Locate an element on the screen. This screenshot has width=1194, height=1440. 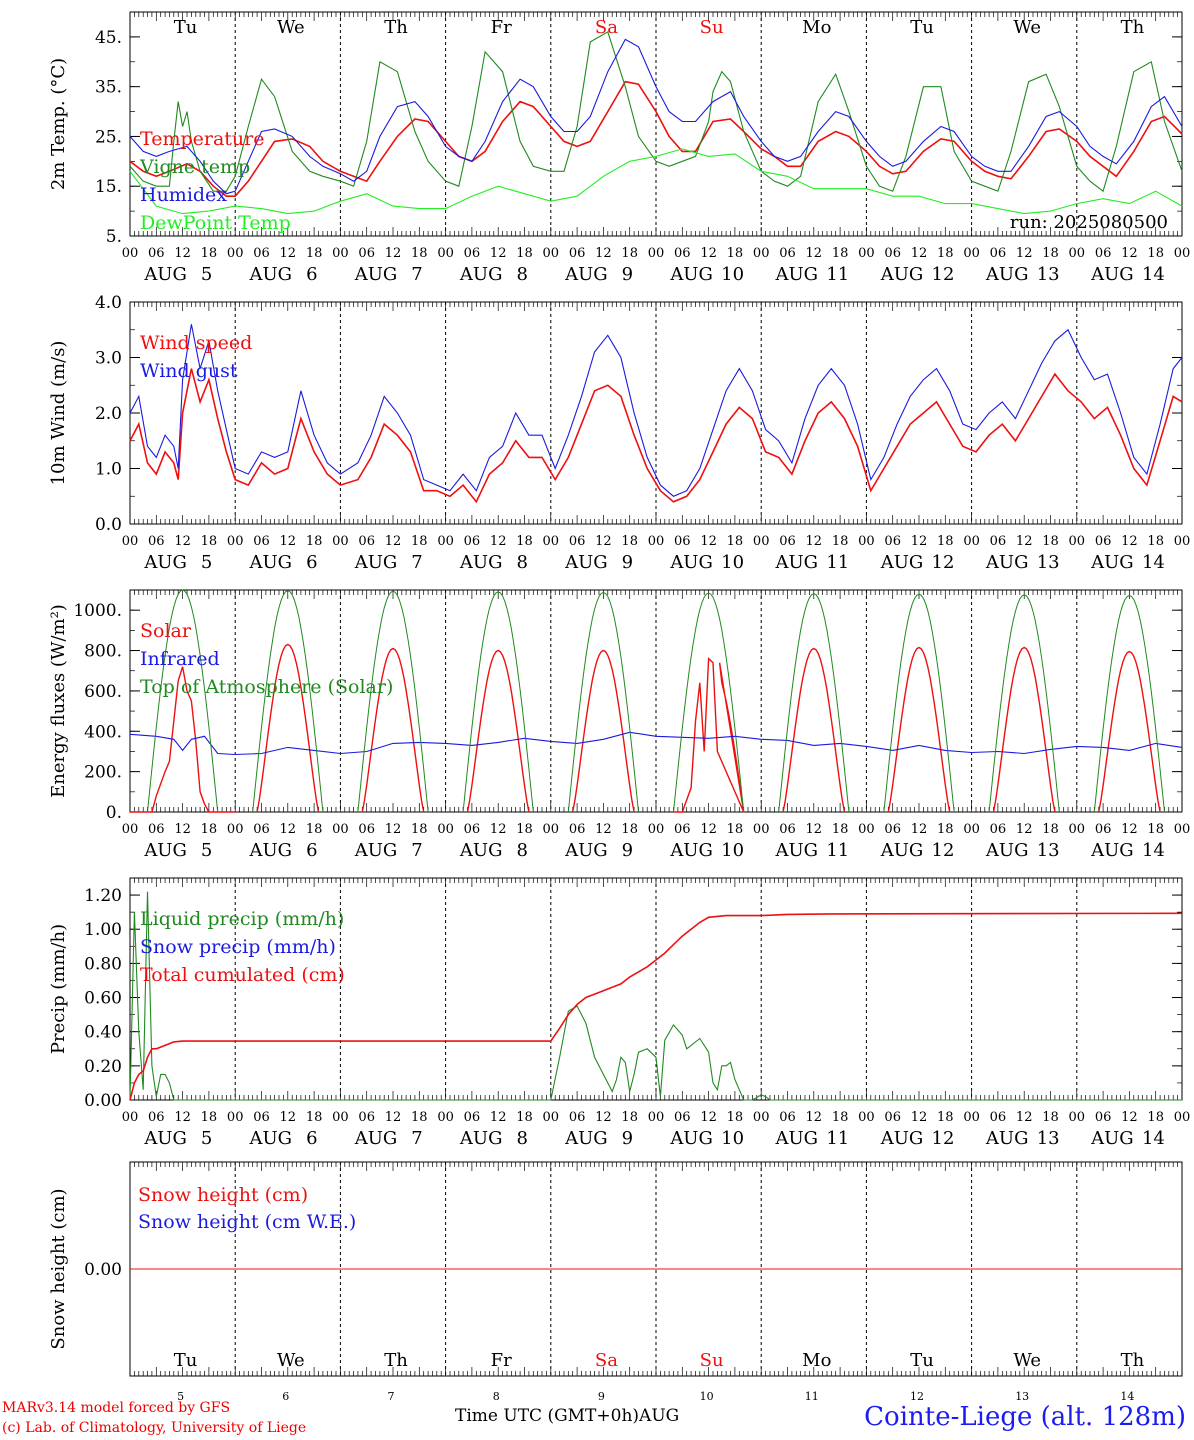
ytick-label: 25. is located at coordinates (108, 137).